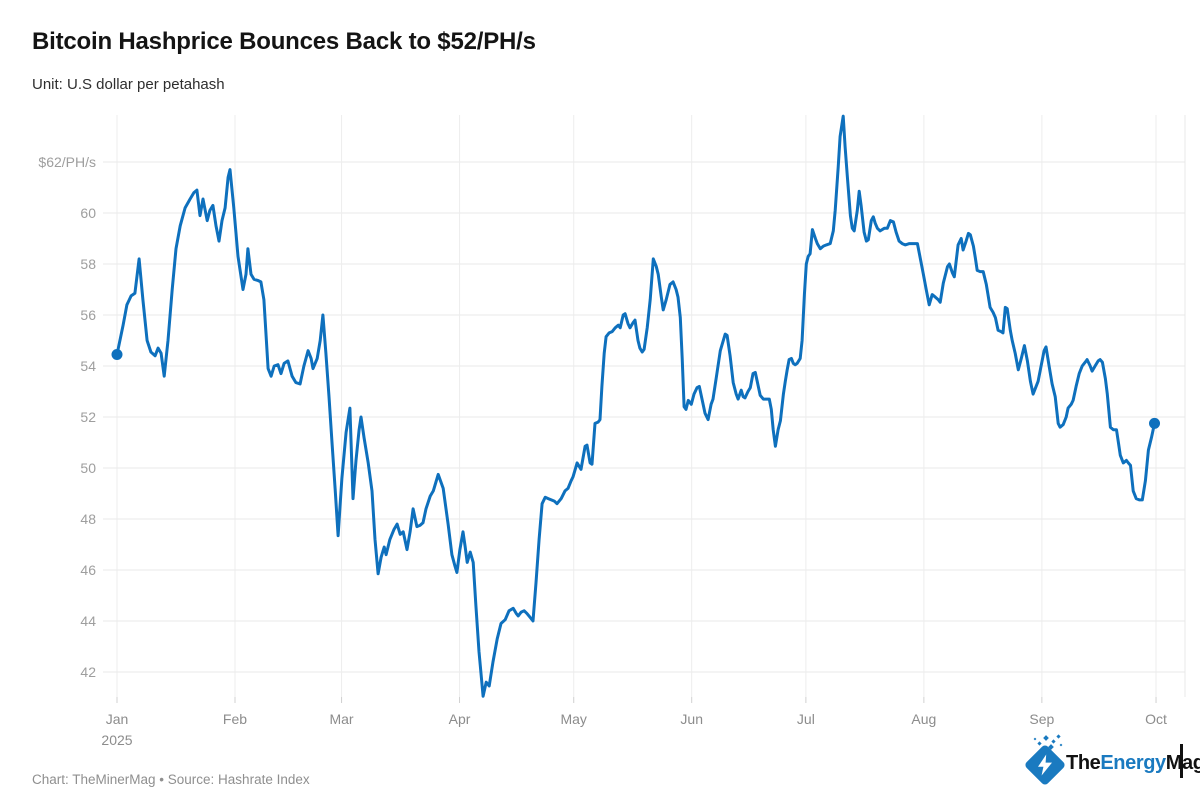 The width and height of the screenshot is (1200, 800). Describe the element at coordinates (67, 162) in the screenshot. I see `y-axis-label: $62/PH/s` at that location.